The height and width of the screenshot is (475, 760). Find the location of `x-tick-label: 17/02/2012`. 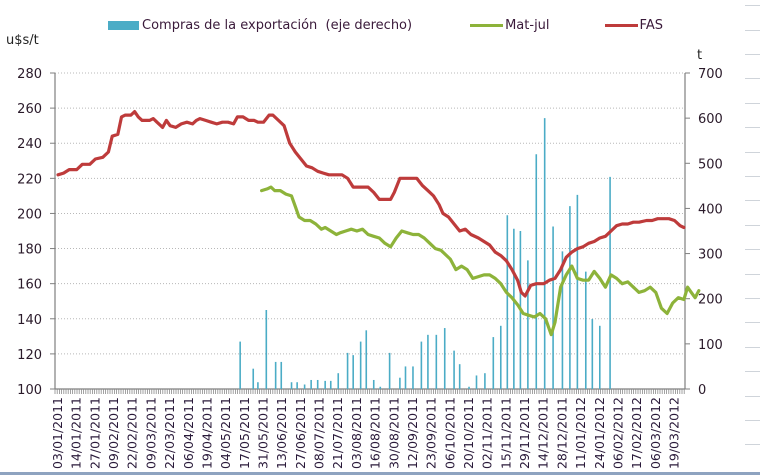

x-tick-label: 17/02/2012 is located at coordinates (636, 433).